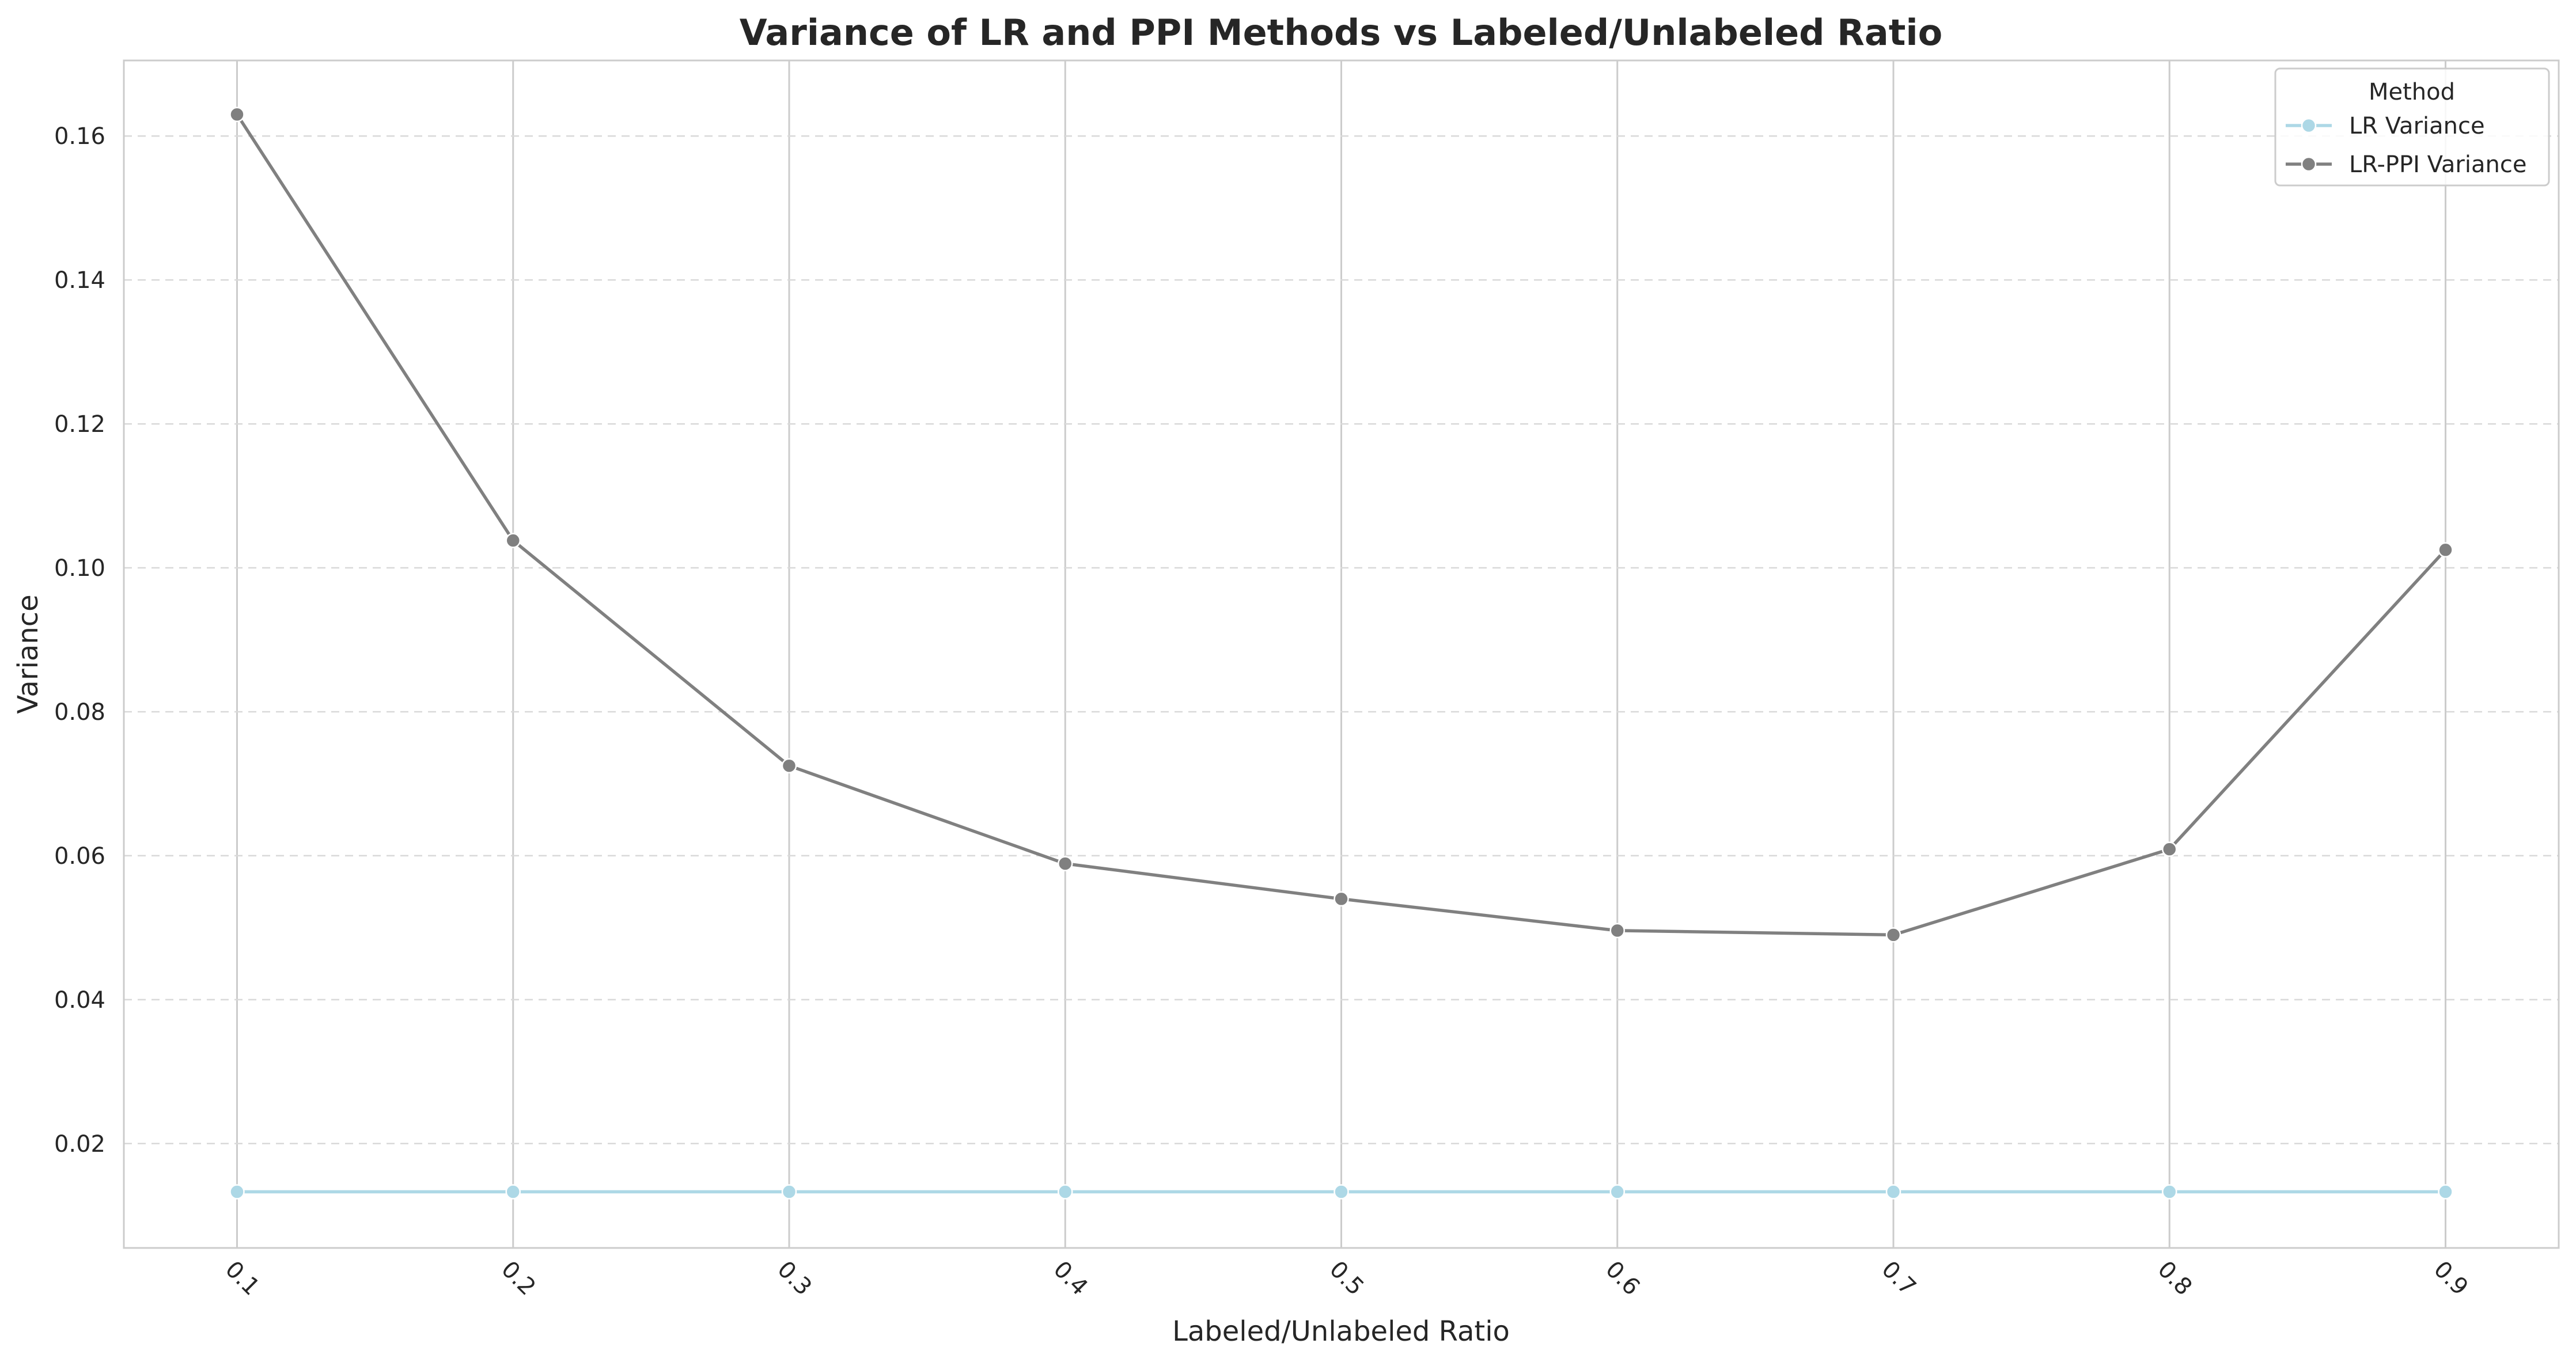 The width and height of the screenshot is (2576, 1366). Describe the element at coordinates (1341, 1332) in the screenshot. I see `x-axis-title: Labeled/Unlabeled Ratio` at that location.